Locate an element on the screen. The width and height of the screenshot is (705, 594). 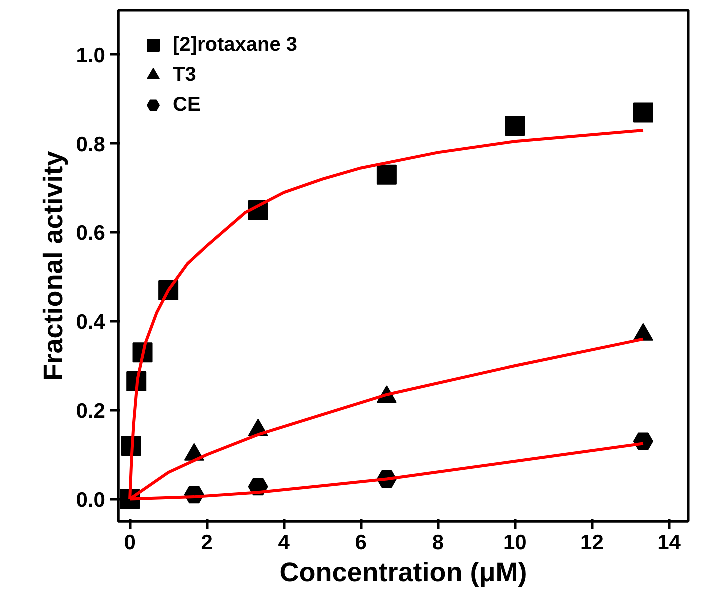
x-tick-label: 6 is located at coordinates (361, 543).